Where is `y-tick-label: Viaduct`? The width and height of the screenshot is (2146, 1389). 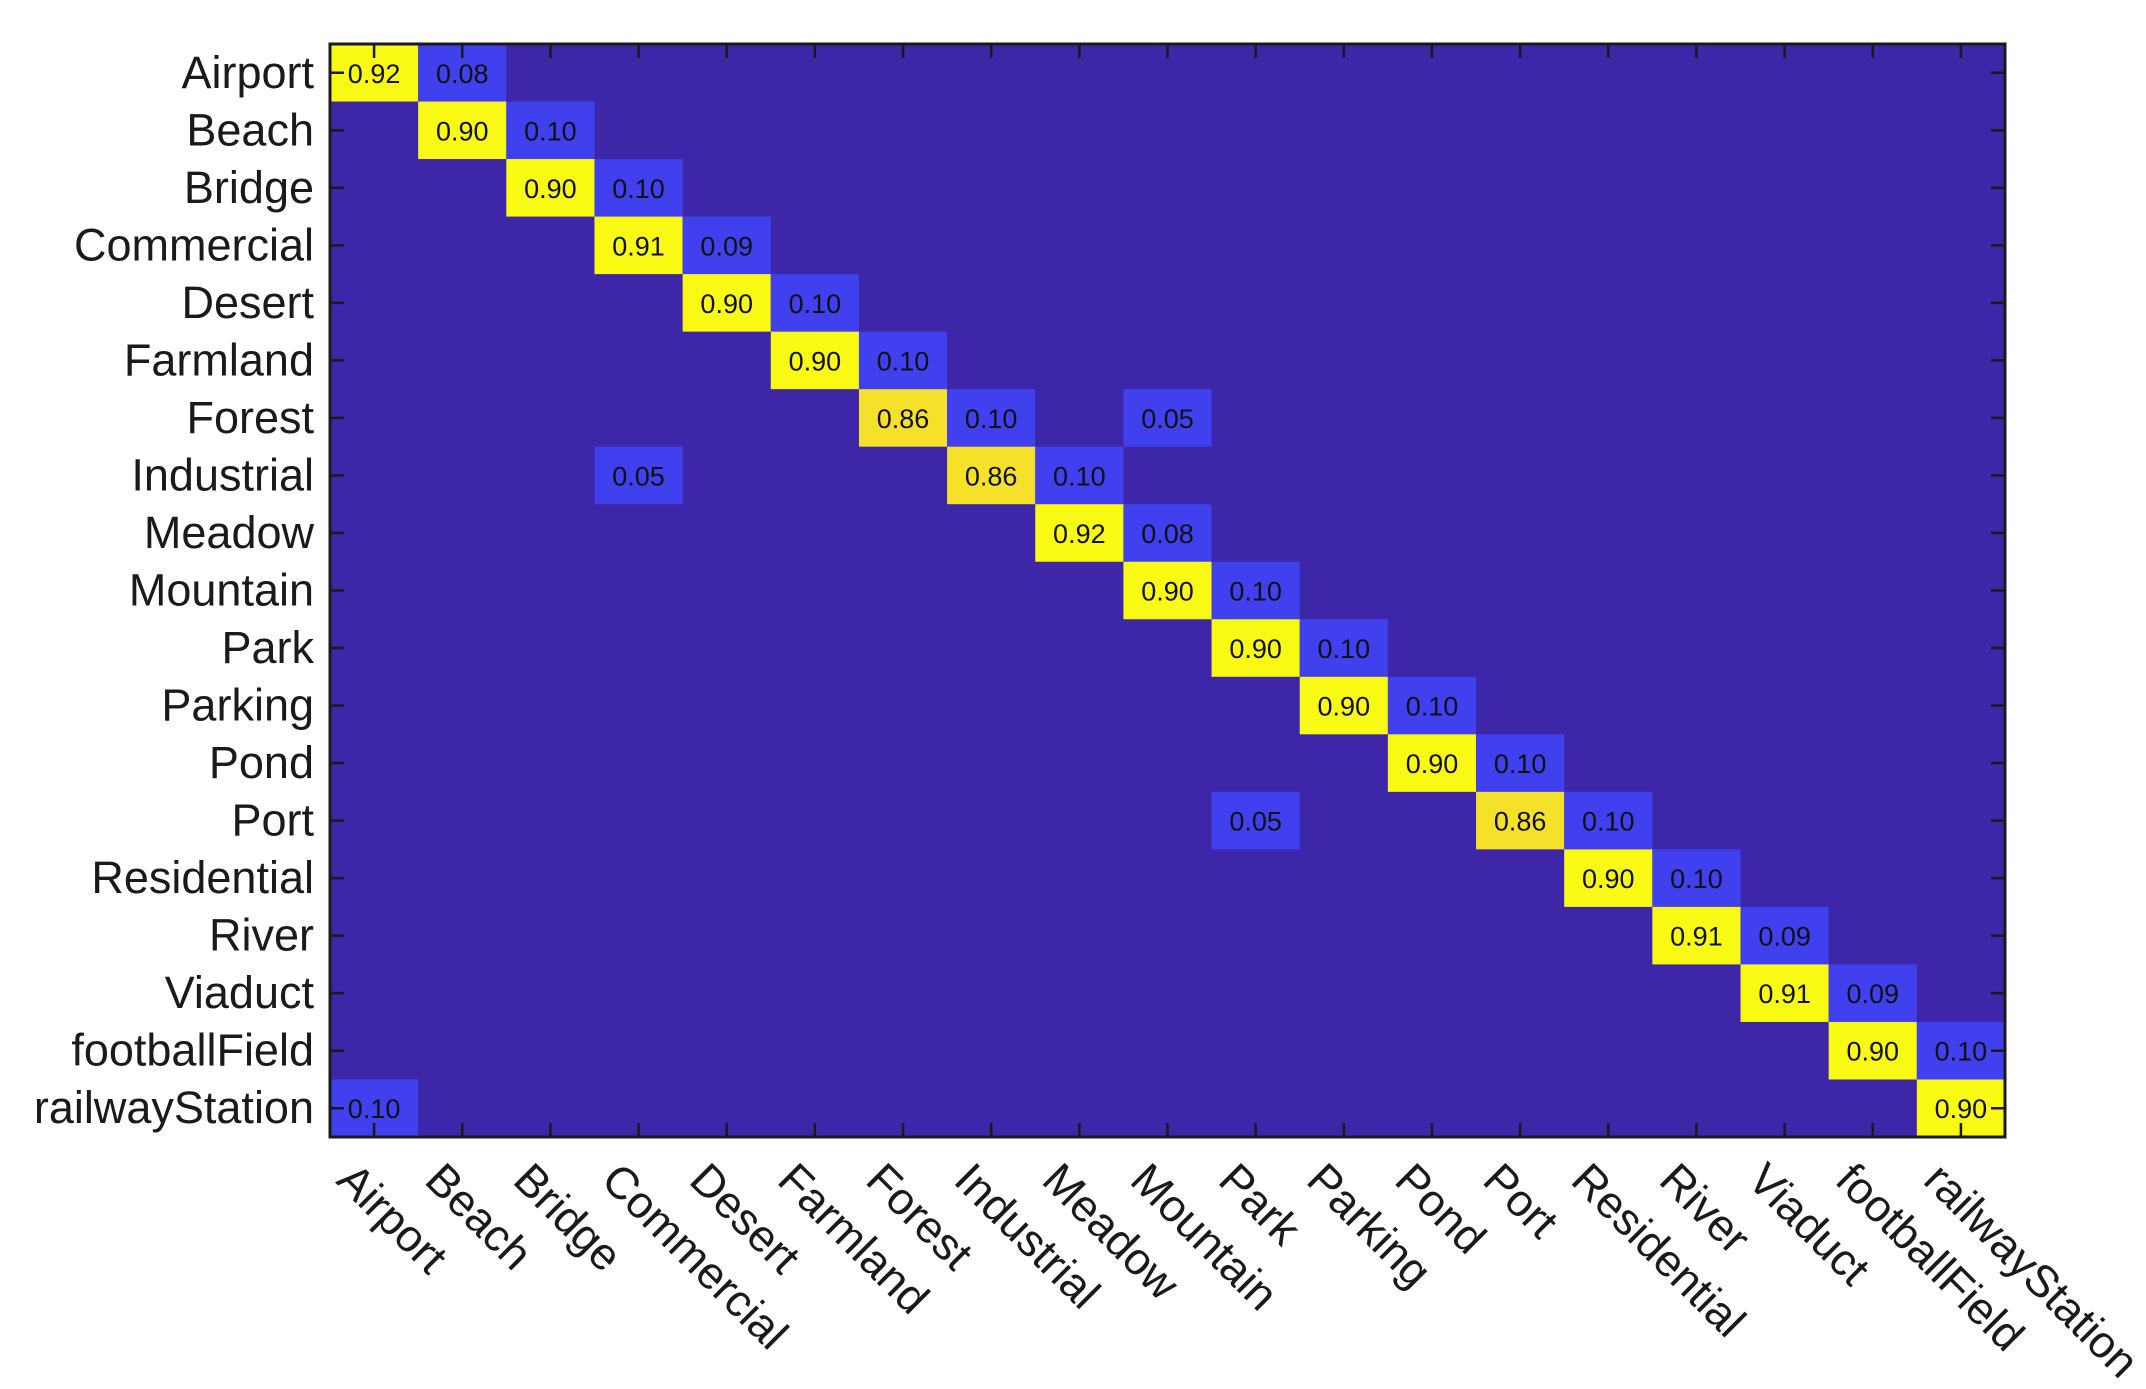
y-tick-label: Viaduct is located at coordinates (240, 992).